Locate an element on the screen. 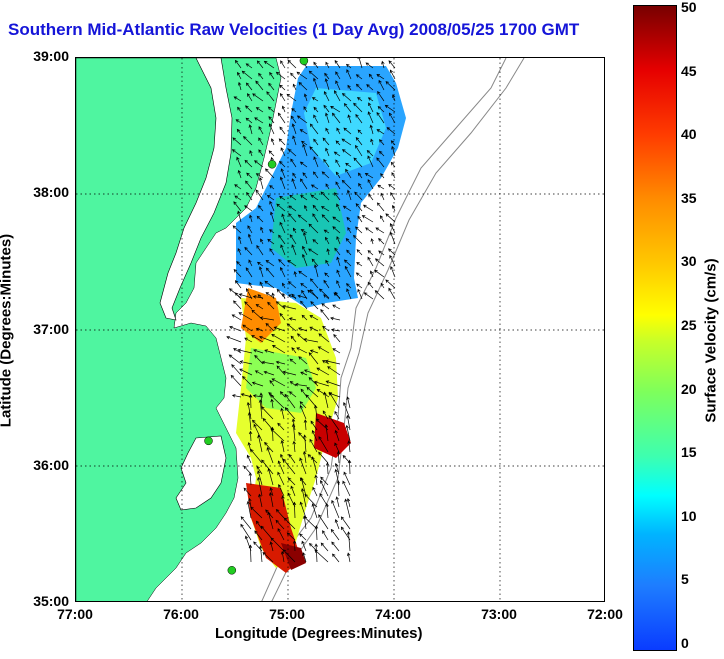 The image size is (724, 659). velocity-patch-red-east is located at coordinates (332, 435).